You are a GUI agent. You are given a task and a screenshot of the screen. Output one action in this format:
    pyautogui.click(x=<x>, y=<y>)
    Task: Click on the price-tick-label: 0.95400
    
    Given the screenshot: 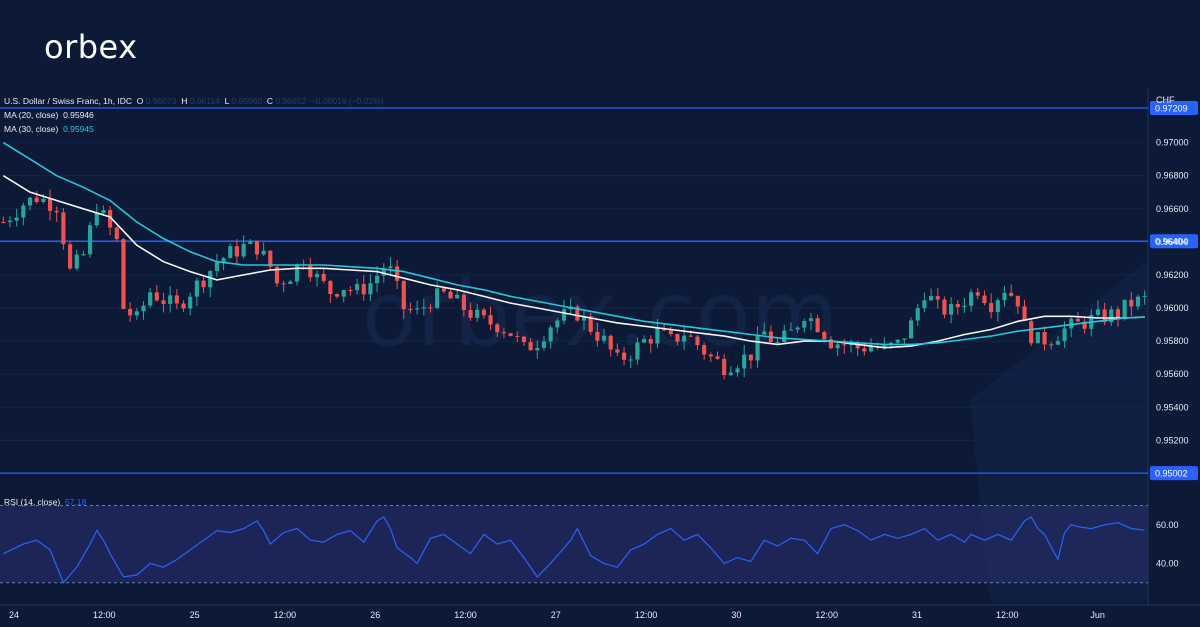 What is the action you would take?
    pyautogui.click(x=1172, y=407)
    